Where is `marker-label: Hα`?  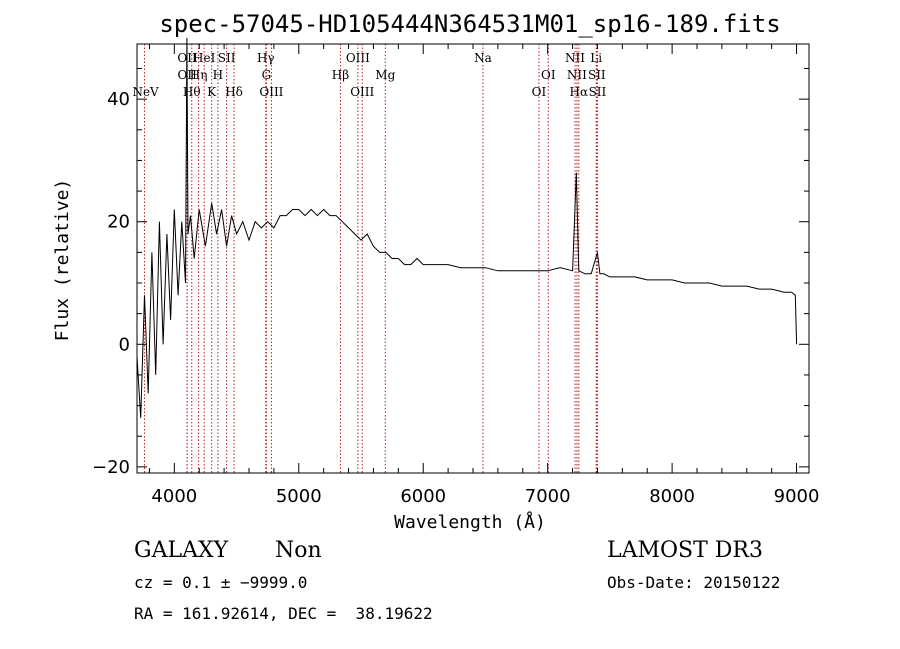 marker-label: Hα is located at coordinates (578, 92).